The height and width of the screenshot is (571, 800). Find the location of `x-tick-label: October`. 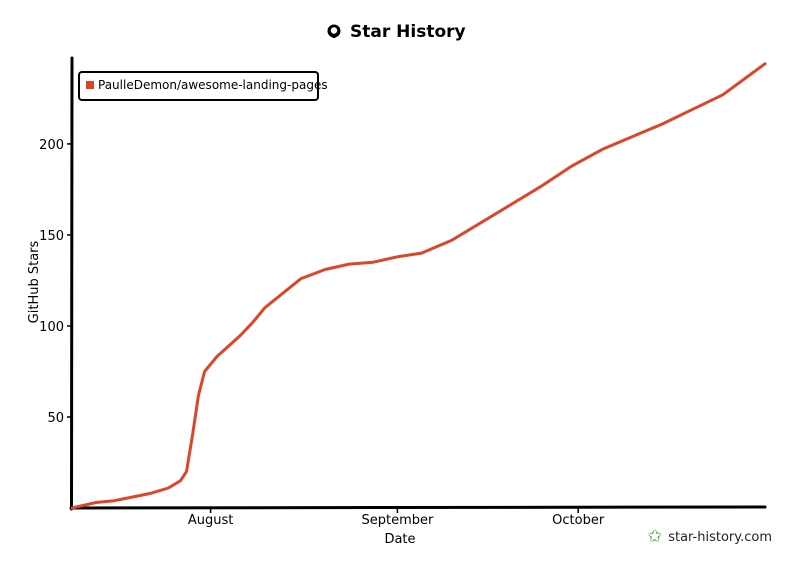

x-tick-label: October is located at coordinates (578, 520).